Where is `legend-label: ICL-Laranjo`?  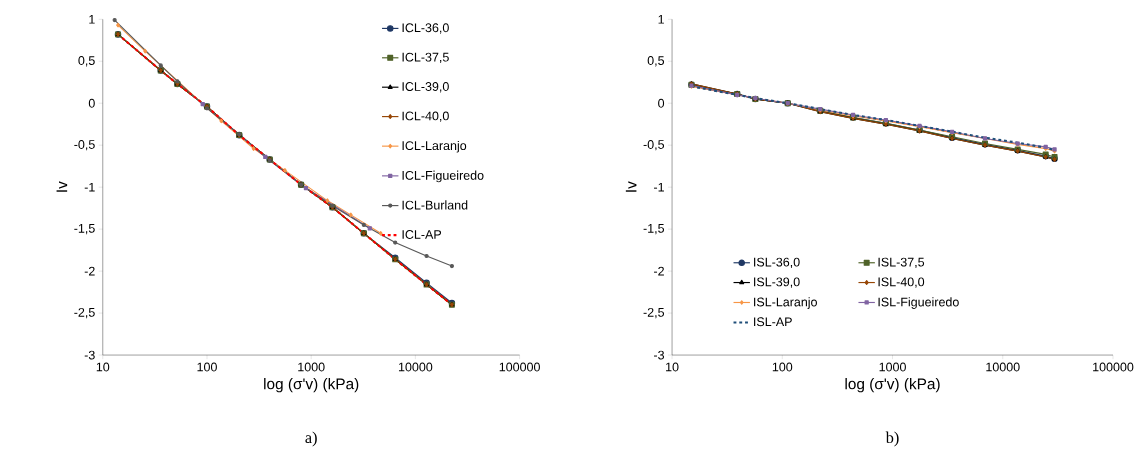 legend-label: ICL-Laranjo is located at coordinates (434, 147).